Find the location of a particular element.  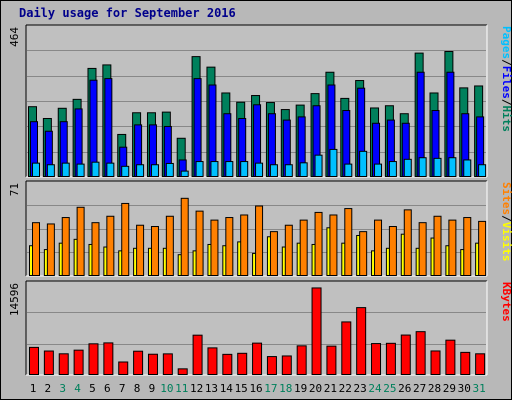

x-tick-label-day-11: 11 is located at coordinates (181, 388).